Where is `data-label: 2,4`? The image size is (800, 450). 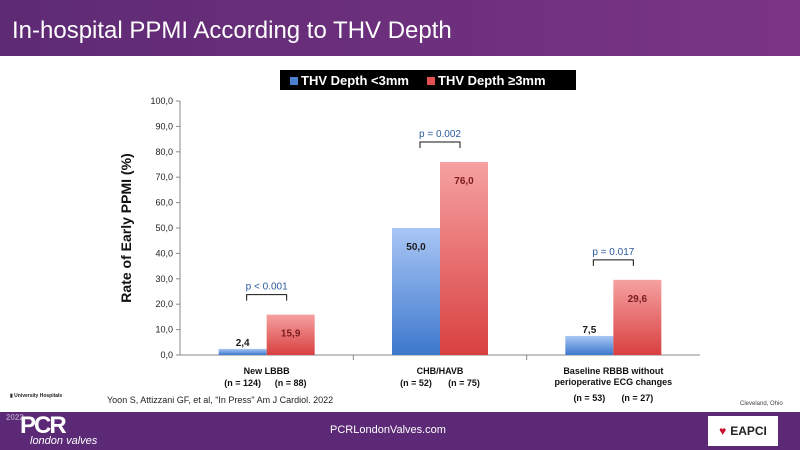 data-label: 2,4 is located at coordinates (243, 343).